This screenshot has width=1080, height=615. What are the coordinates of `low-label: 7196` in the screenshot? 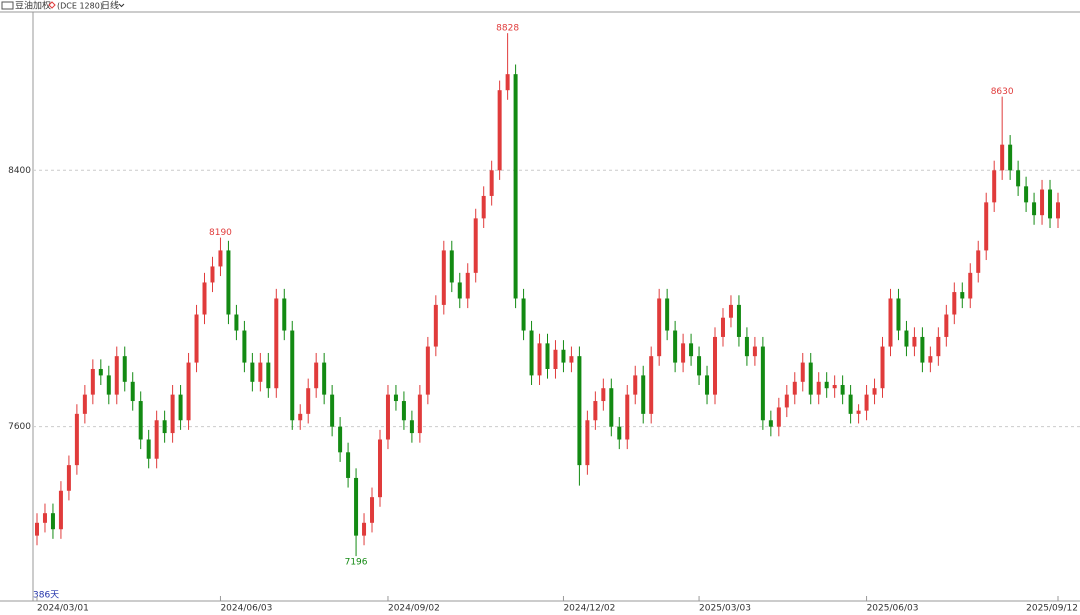 It's located at (356, 563).